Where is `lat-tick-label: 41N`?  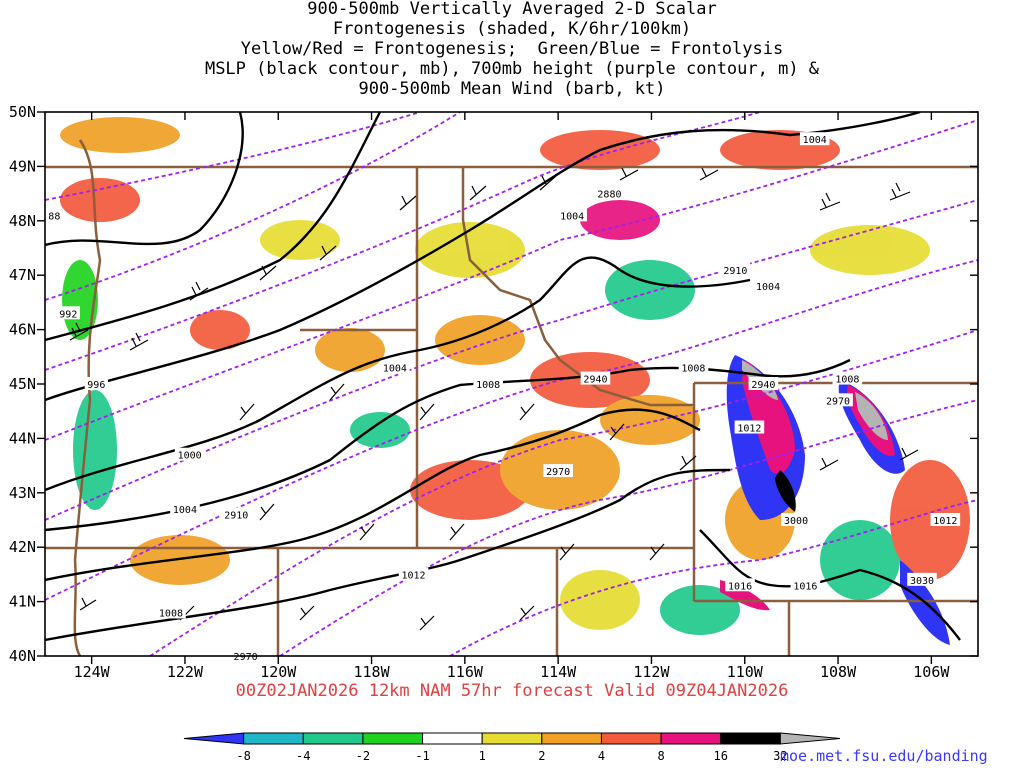 lat-tick-label: 41N is located at coordinates (22, 602).